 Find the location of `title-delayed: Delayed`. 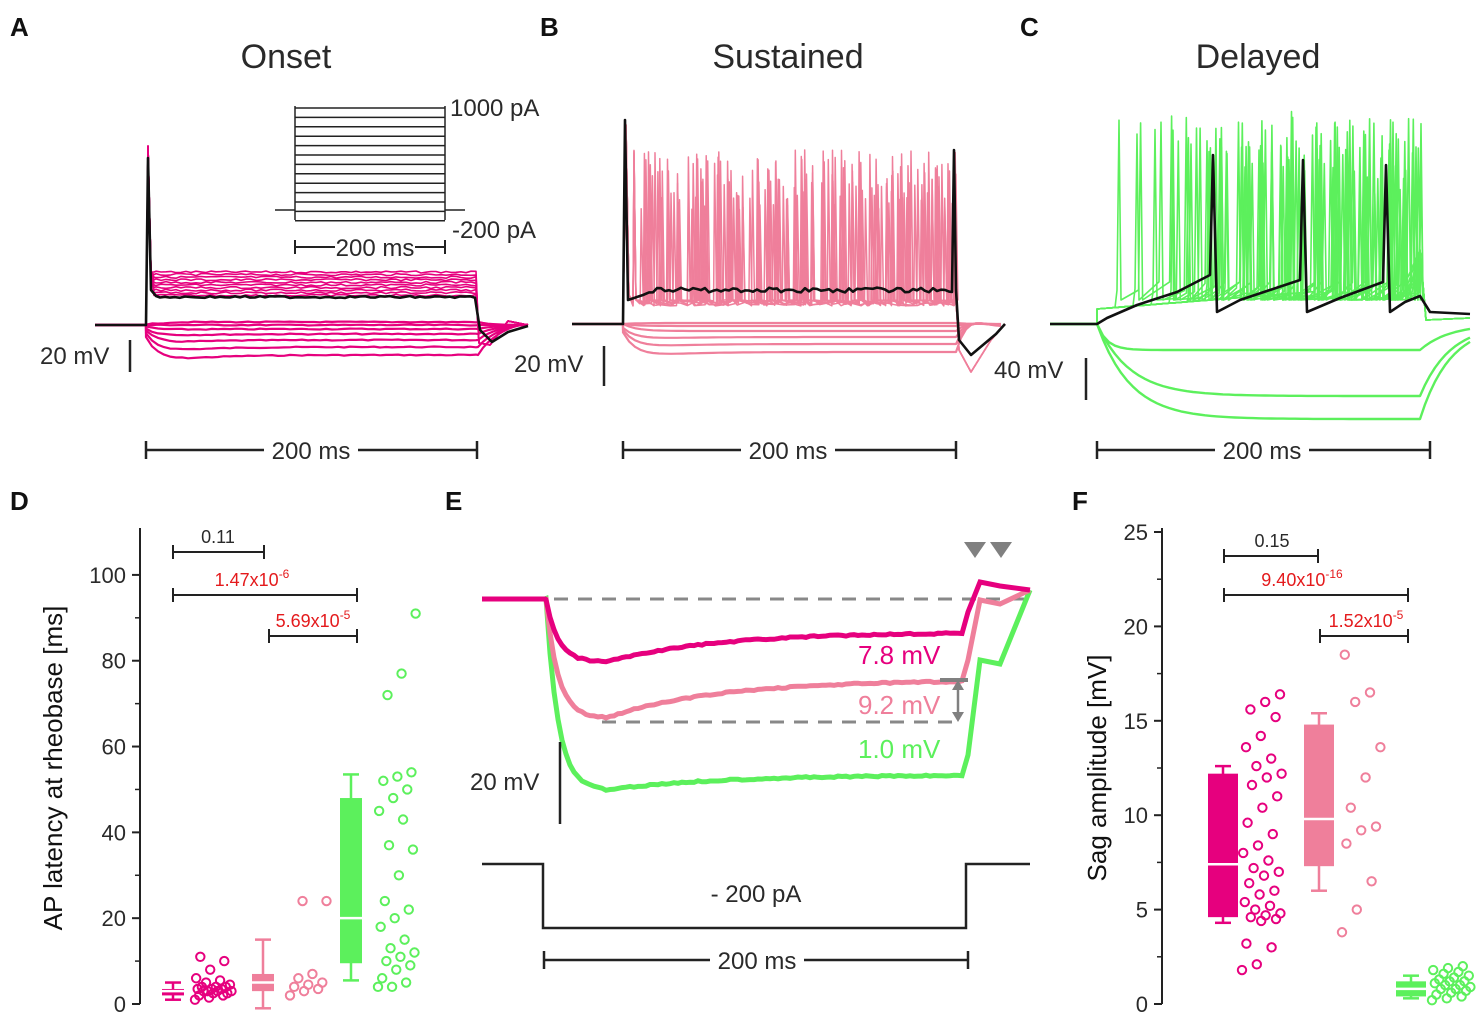

title-delayed: Delayed is located at coordinates (1258, 57).